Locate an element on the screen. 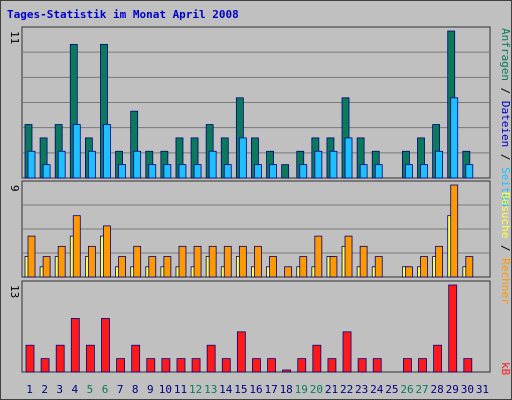 This screenshot has height=400, width=512. x-tick-label-16: 16 is located at coordinates (255, 389).